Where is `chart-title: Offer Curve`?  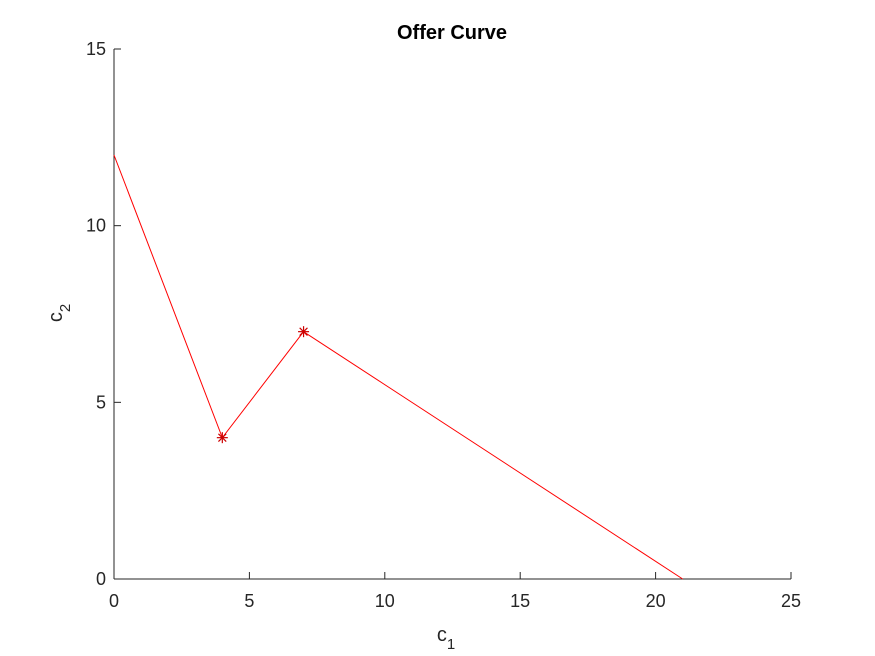
chart-title: Offer Curve is located at coordinates (452, 33).